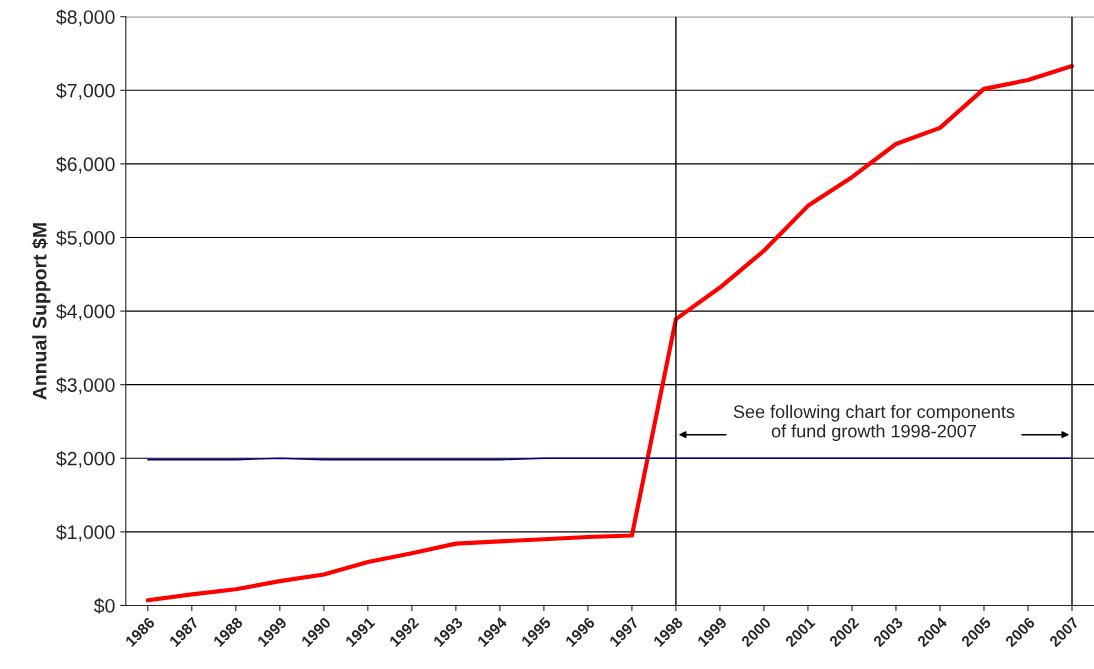  I want to click on y-axis-title: Annual Support $M, so click(41, 311).